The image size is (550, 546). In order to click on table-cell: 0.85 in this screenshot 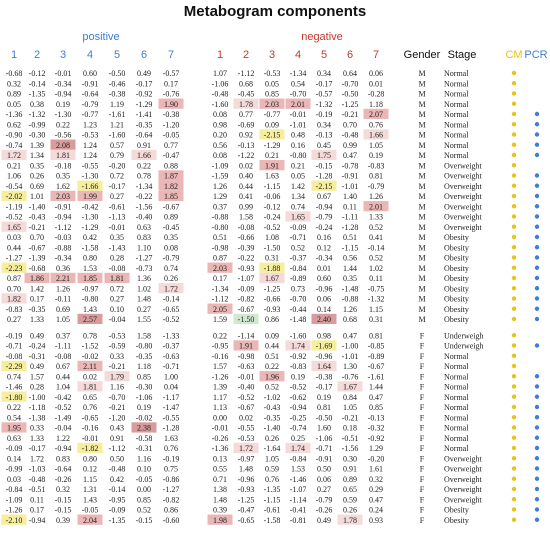, I will do `click(144, 376)`.